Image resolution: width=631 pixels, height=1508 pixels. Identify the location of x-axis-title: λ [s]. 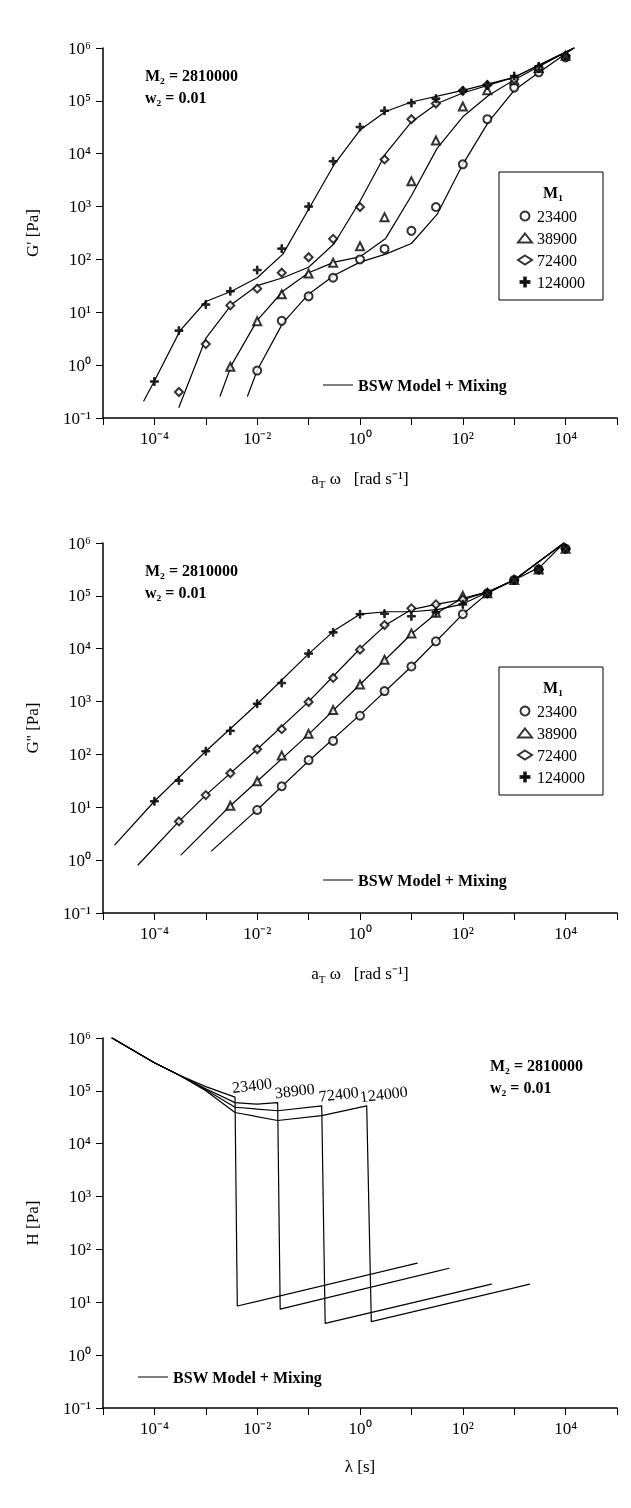
(360, 1466).